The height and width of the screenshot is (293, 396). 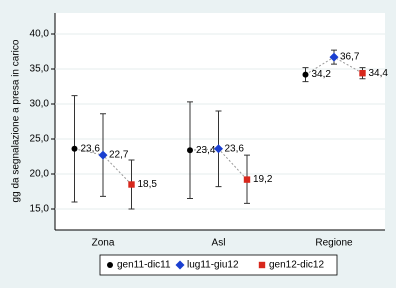 What do you see at coordinates (148, 184) in the screenshot?
I see `value-label: 18,5` at bounding box center [148, 184].